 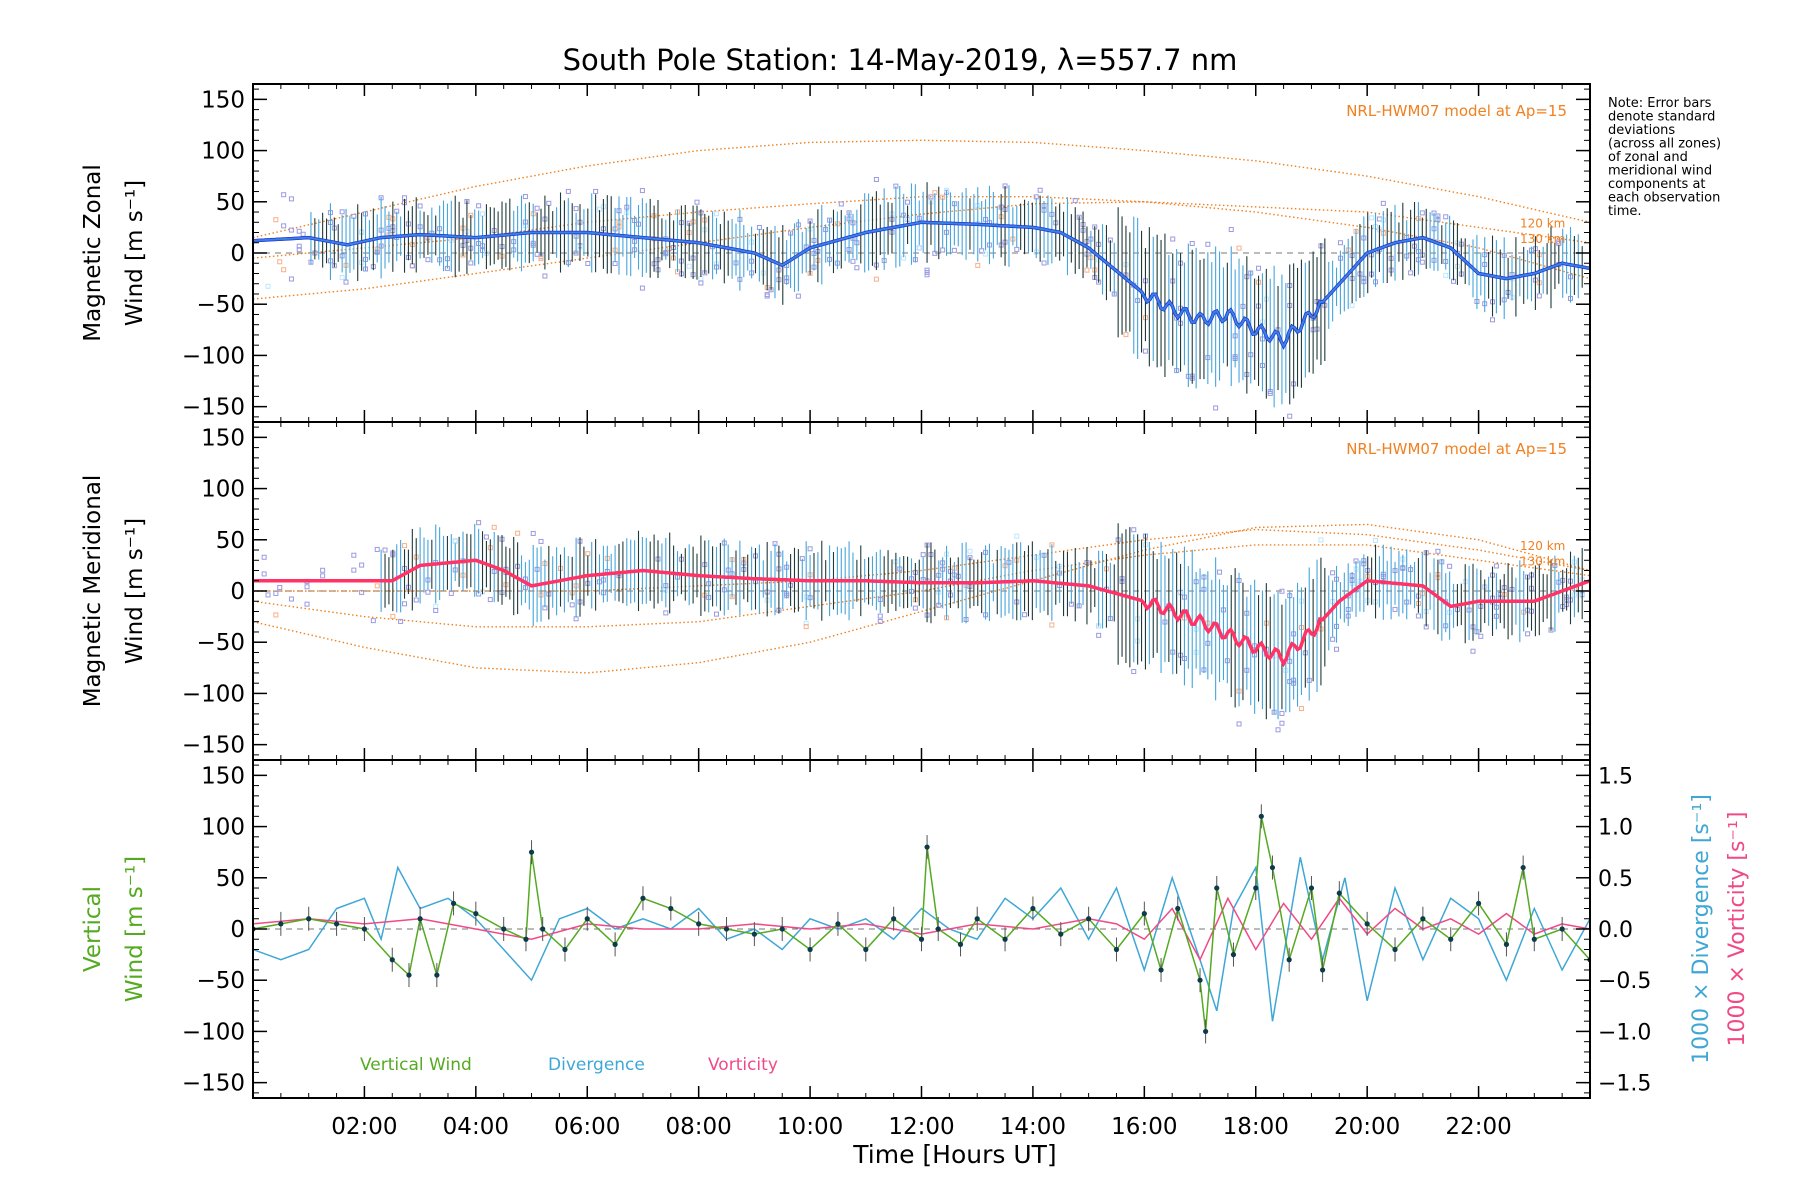 I want to click on error-bars, so click(x=981, y=621).